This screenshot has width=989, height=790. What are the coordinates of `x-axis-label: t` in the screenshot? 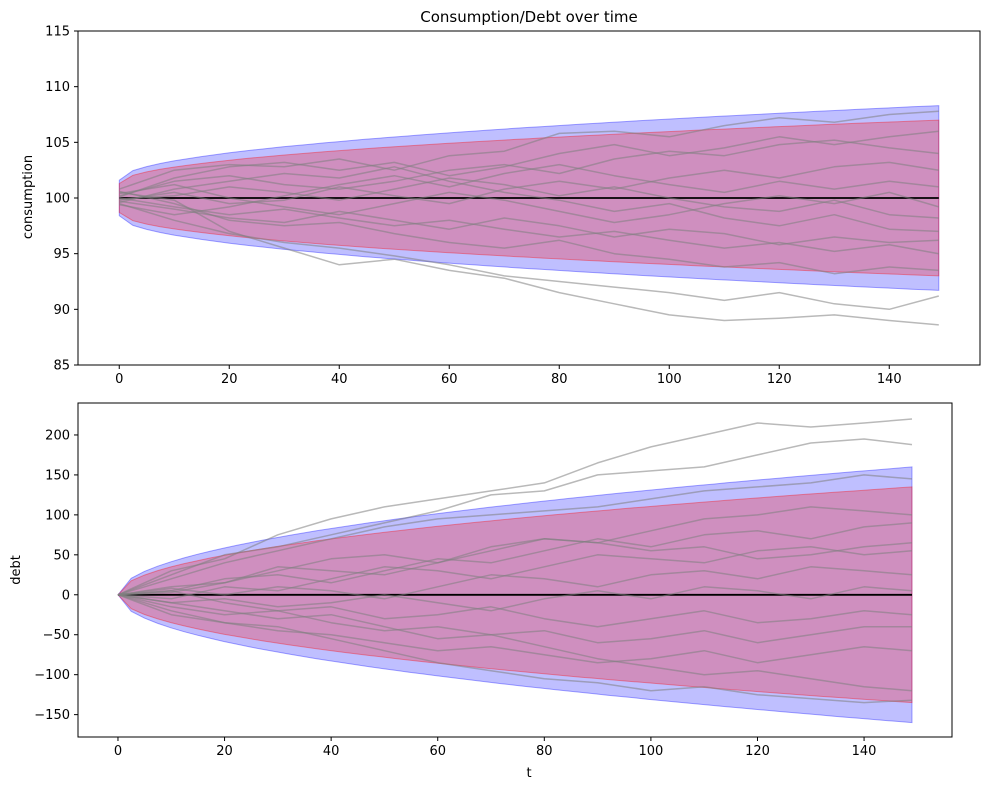 It's located at (528, 773).